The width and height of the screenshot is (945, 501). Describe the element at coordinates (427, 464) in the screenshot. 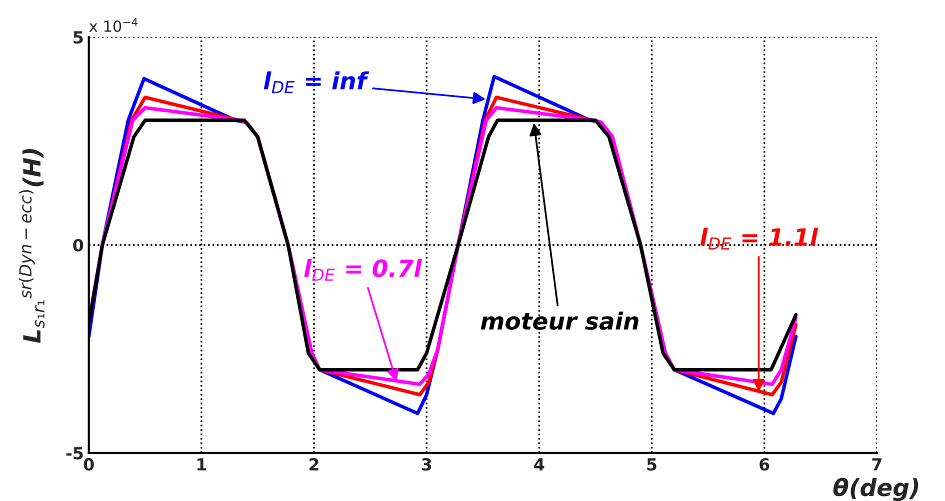

I see `x-tick-label: 3` at that location.